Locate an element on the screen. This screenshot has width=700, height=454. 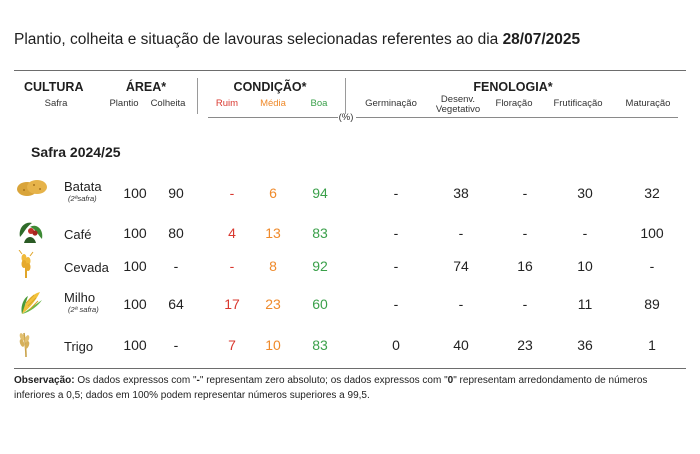
header-plantio: Plantio is located at coordinates (124, 103).